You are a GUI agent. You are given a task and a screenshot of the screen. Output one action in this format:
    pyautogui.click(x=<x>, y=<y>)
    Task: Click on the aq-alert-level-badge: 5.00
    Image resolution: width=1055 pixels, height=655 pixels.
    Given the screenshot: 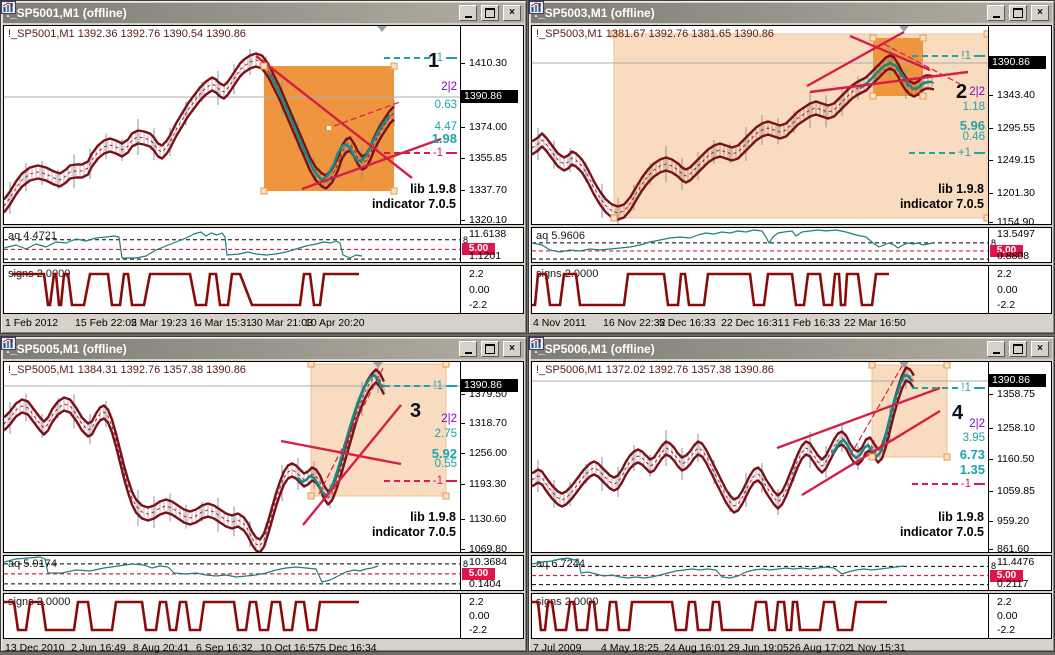 What is the action you would take?
    pyautogui.click(x=1006, y=250)
    